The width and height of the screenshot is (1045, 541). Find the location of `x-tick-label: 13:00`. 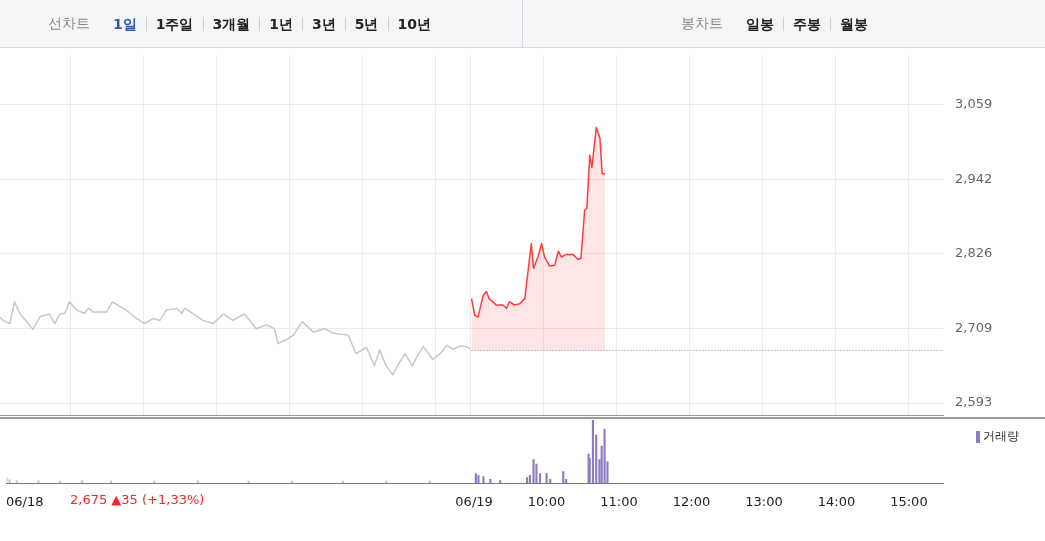

x-tick-label: 13:00 is located at coordinates (764, 502).